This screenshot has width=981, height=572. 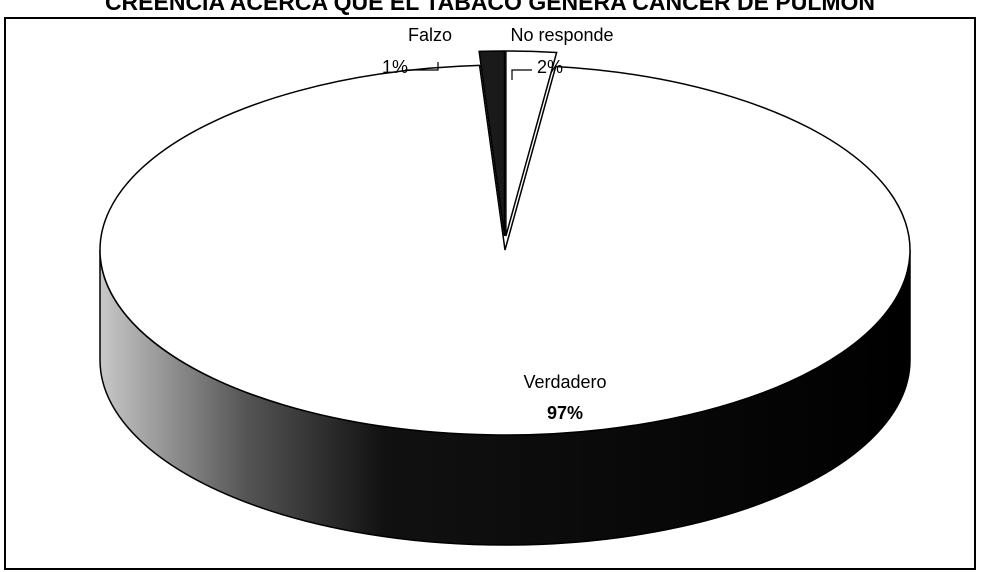 I want to click on slice-label: Verdadero, so click(x=564, y=382).